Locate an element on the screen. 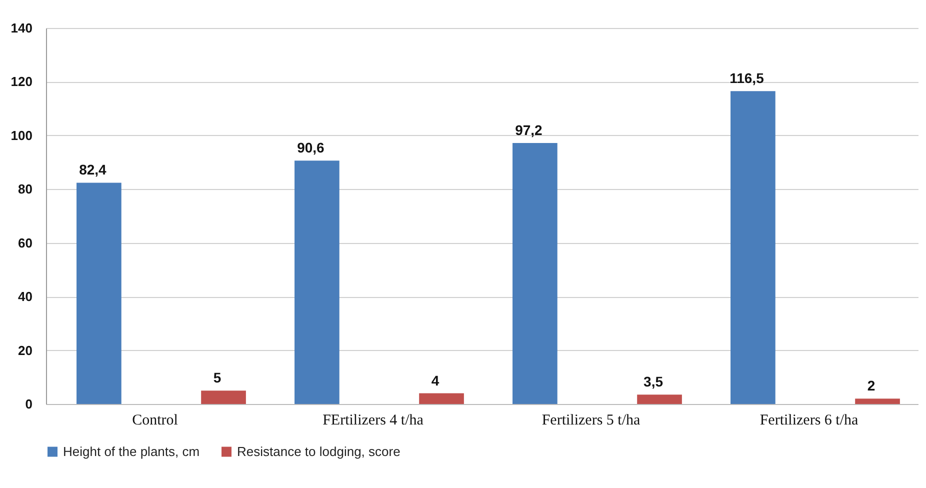  data-label: 97,2 is located at coordinates (529, 130).